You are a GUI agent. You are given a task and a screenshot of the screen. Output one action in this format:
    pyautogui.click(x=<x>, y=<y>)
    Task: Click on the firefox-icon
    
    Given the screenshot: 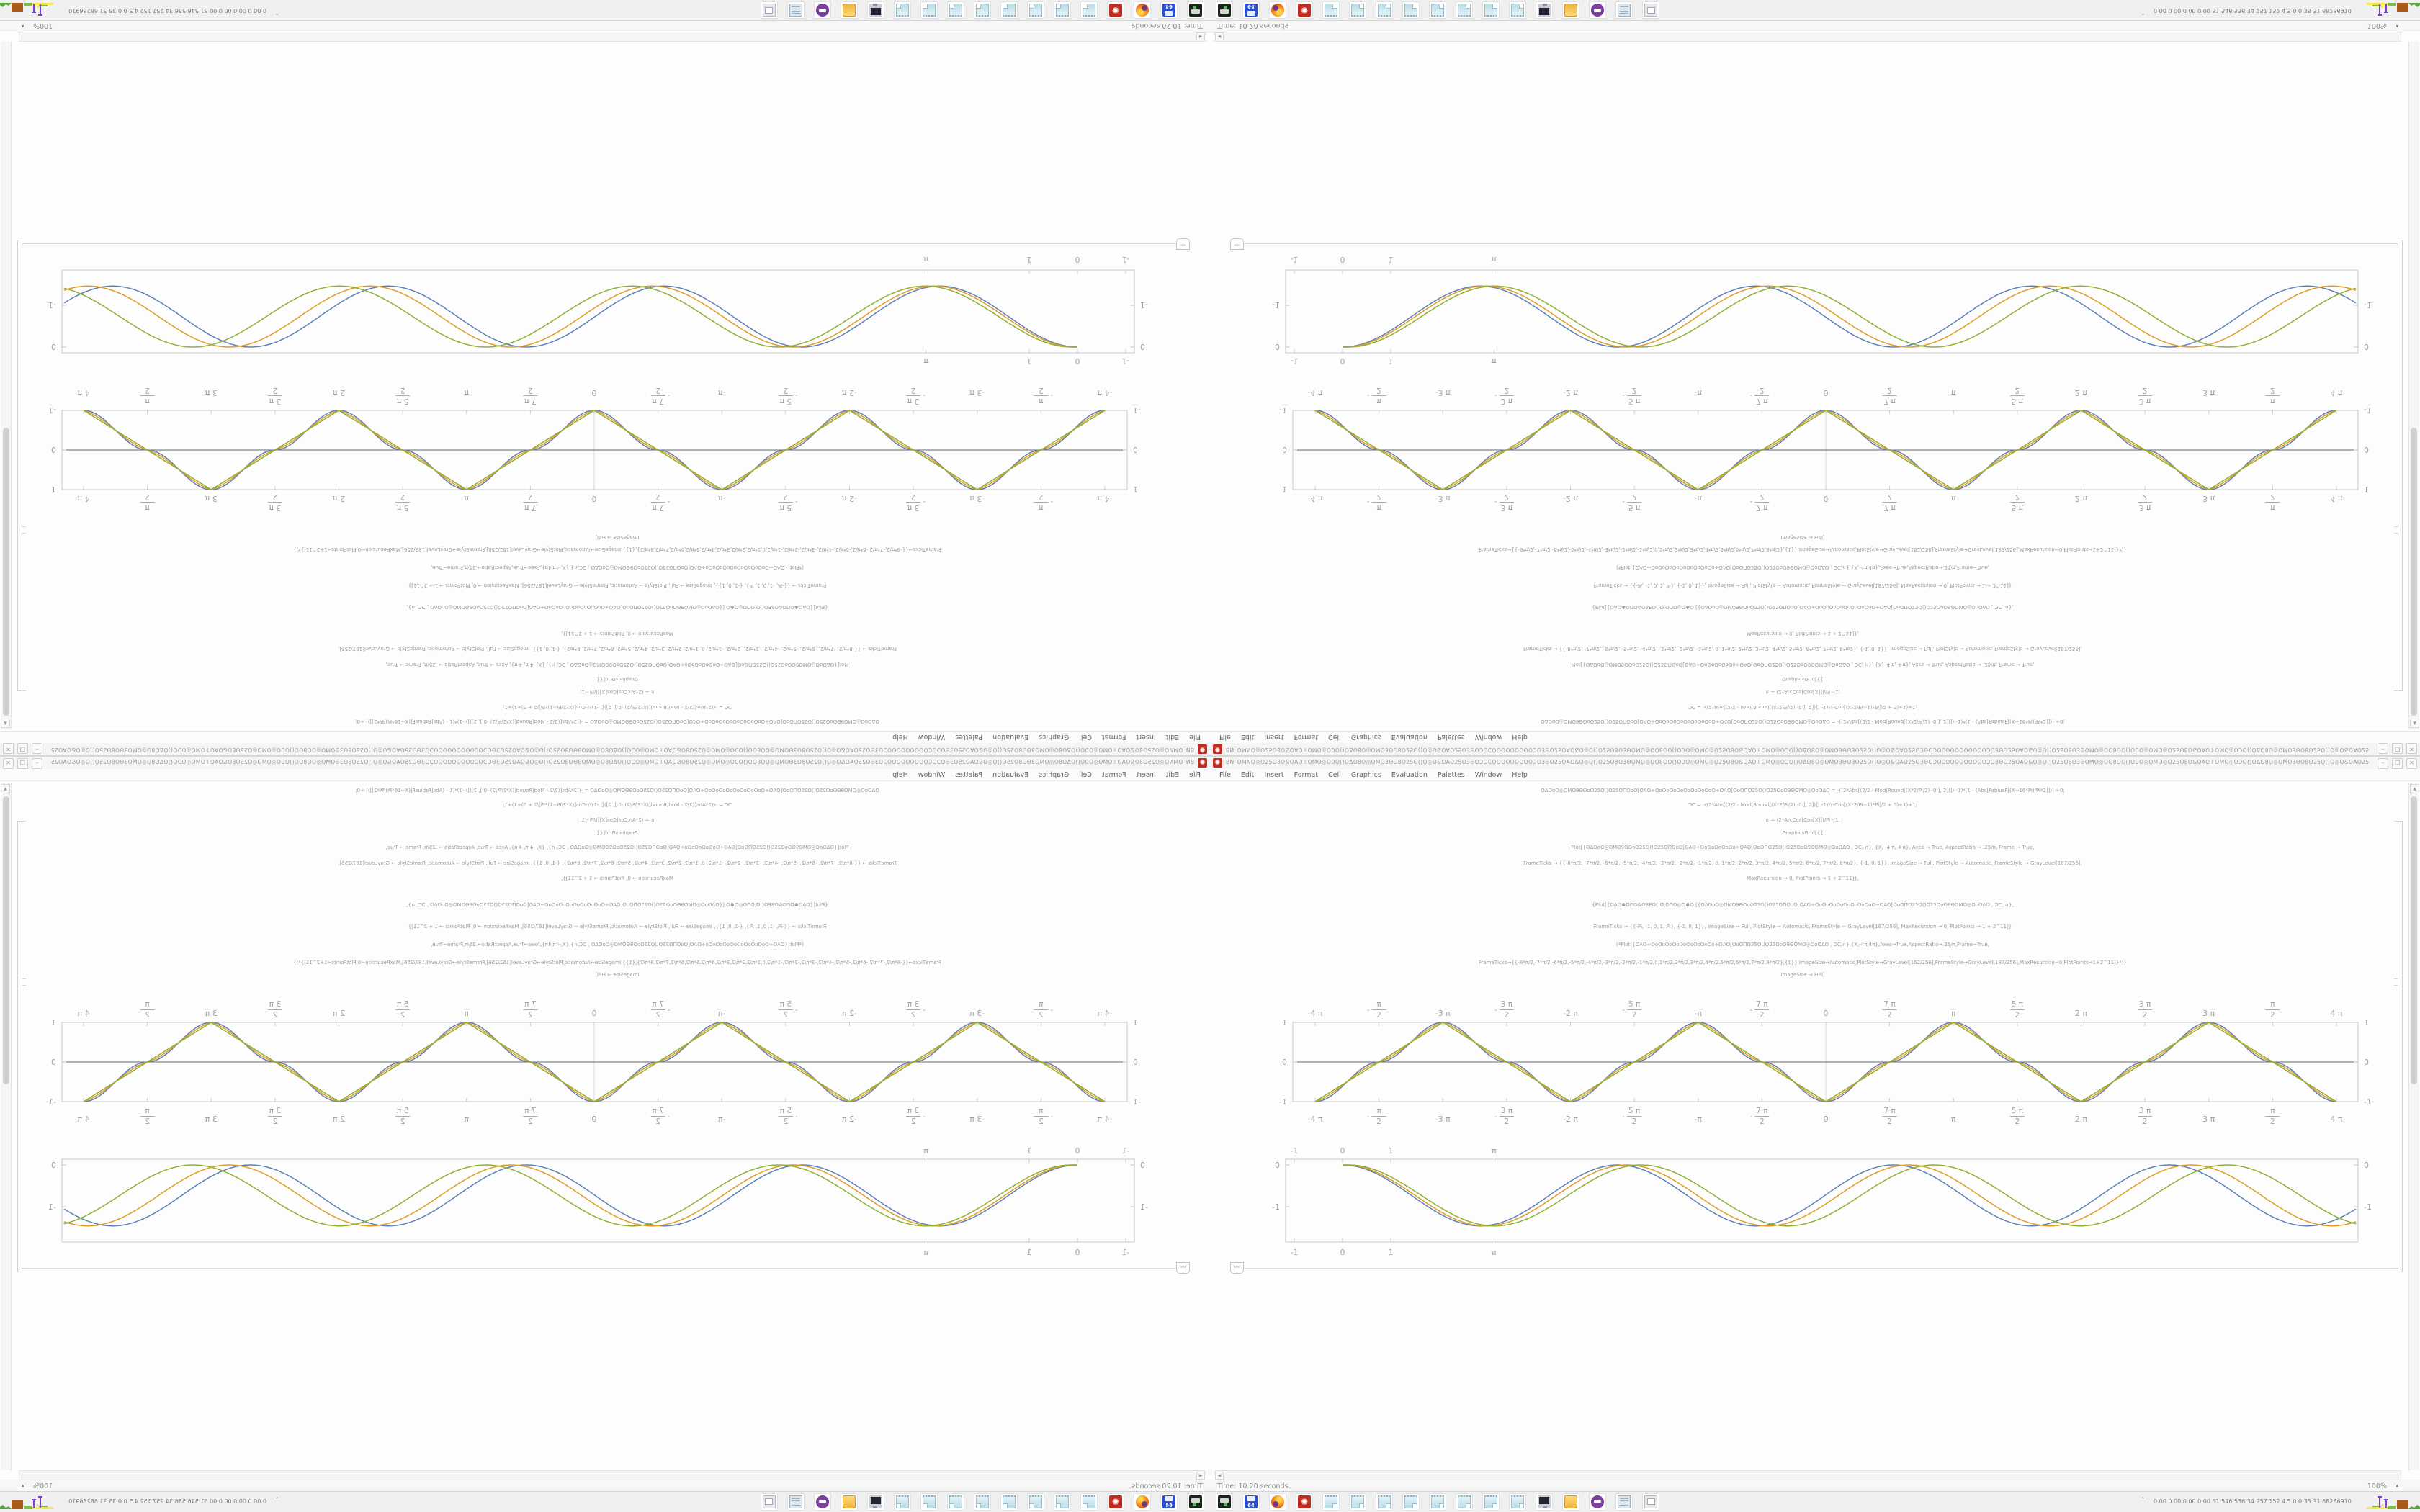 What is the action you would take?
    pyautogui.click(x=1277, y=1502)
    